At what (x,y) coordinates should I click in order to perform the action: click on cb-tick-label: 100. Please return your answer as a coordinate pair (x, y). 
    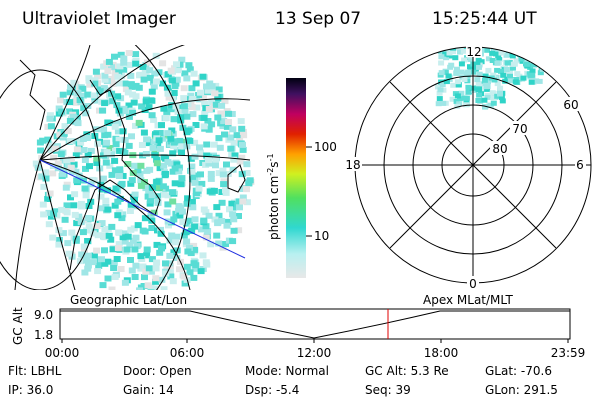
    Looking at the image, I should click on (325, 147).